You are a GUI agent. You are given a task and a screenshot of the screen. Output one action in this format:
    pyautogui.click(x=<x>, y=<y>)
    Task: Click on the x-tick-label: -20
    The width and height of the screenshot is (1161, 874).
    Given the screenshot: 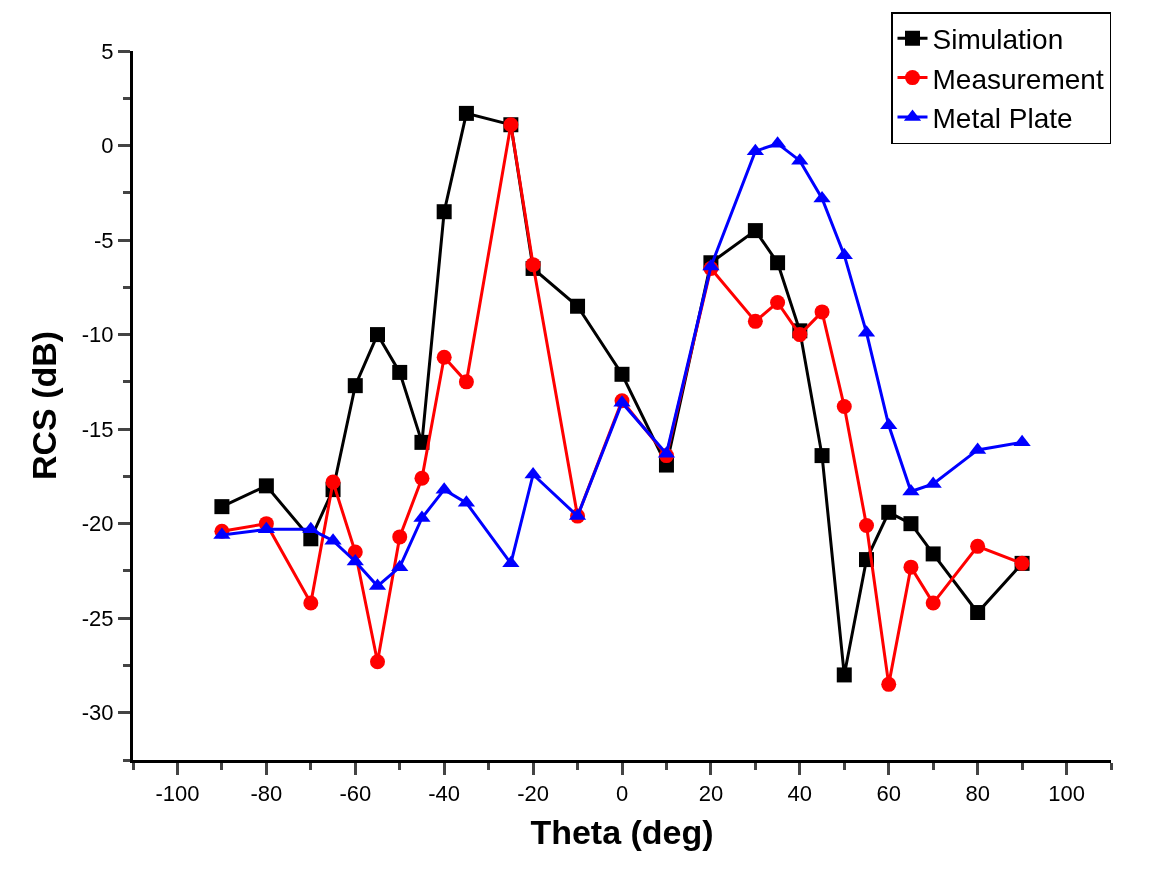 What is the action you would take?
    pyautogui.click(x=533, y=794)
    